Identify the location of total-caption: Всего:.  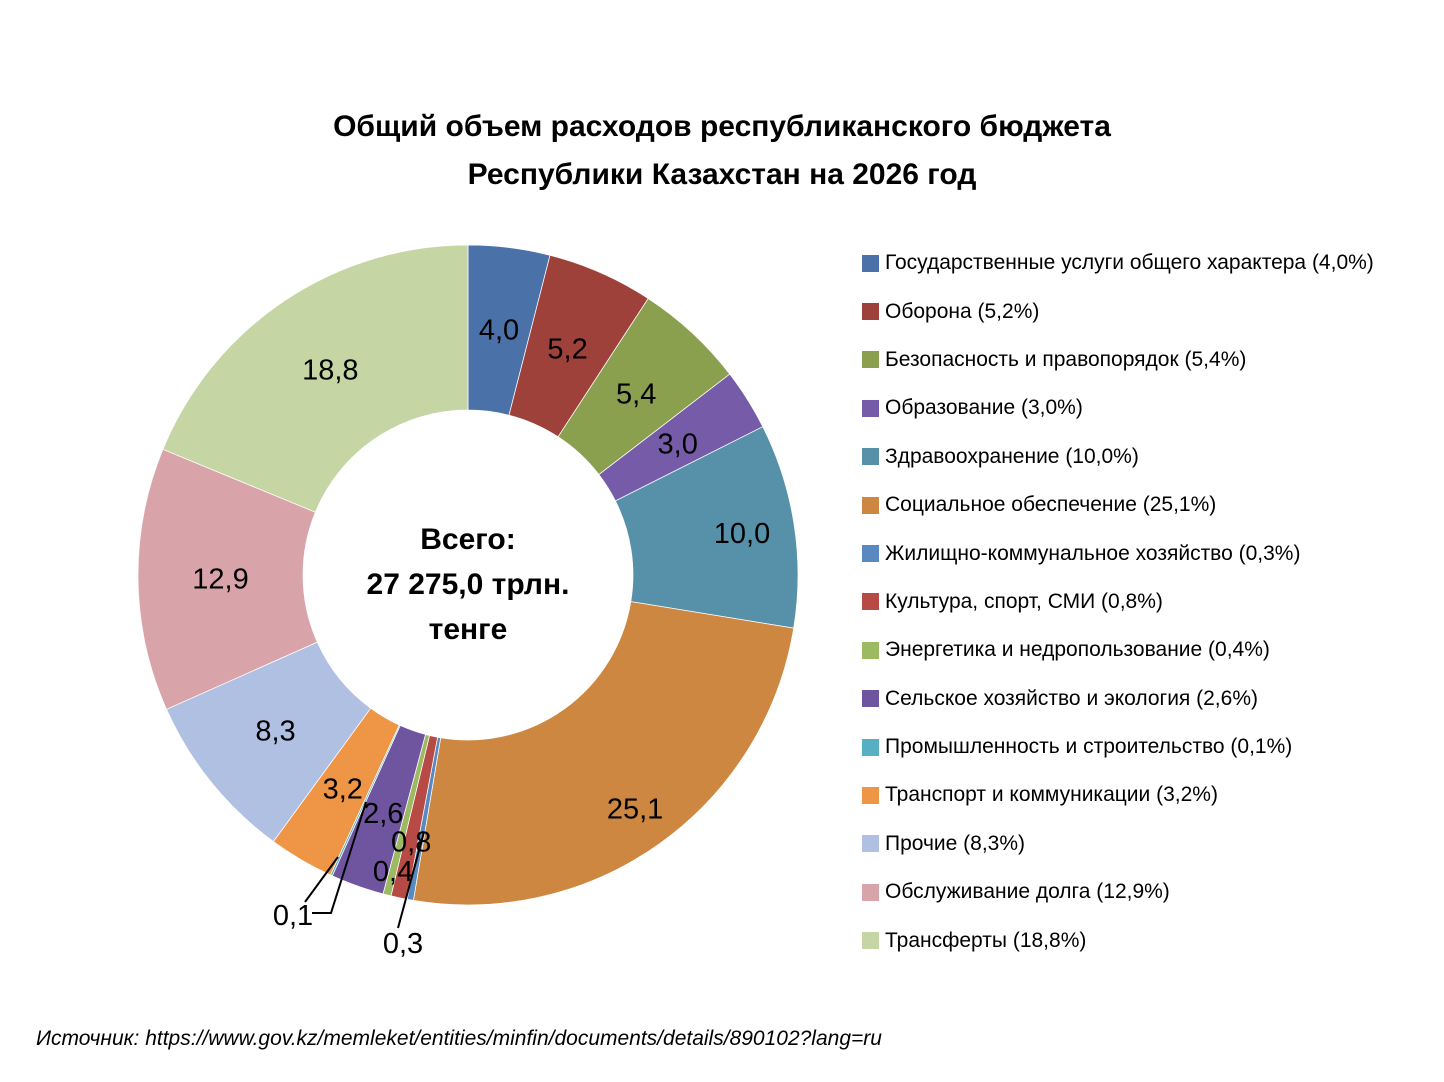
(468, 539).